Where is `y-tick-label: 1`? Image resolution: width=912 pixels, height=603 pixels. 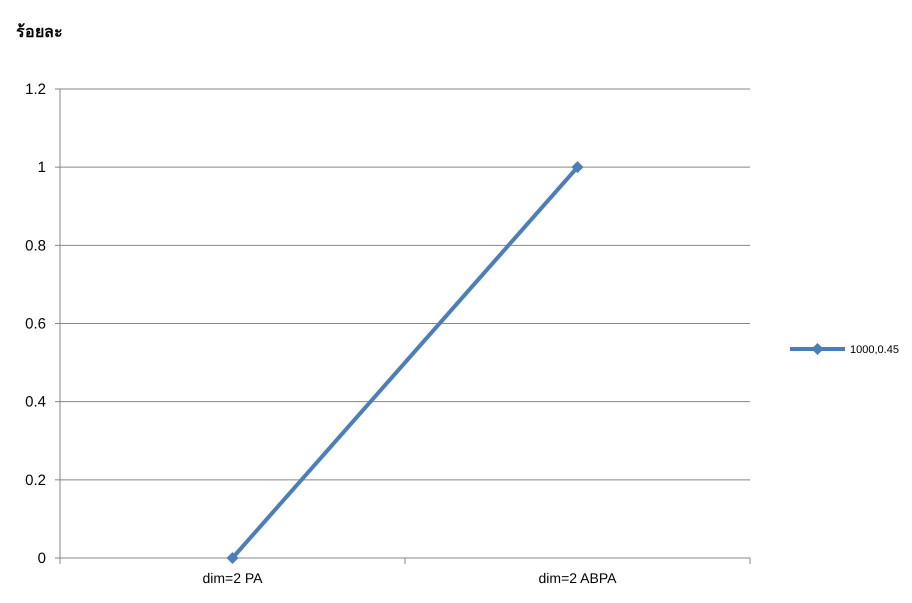 y-tick-label: 1 is located at coordinates (42, 167).